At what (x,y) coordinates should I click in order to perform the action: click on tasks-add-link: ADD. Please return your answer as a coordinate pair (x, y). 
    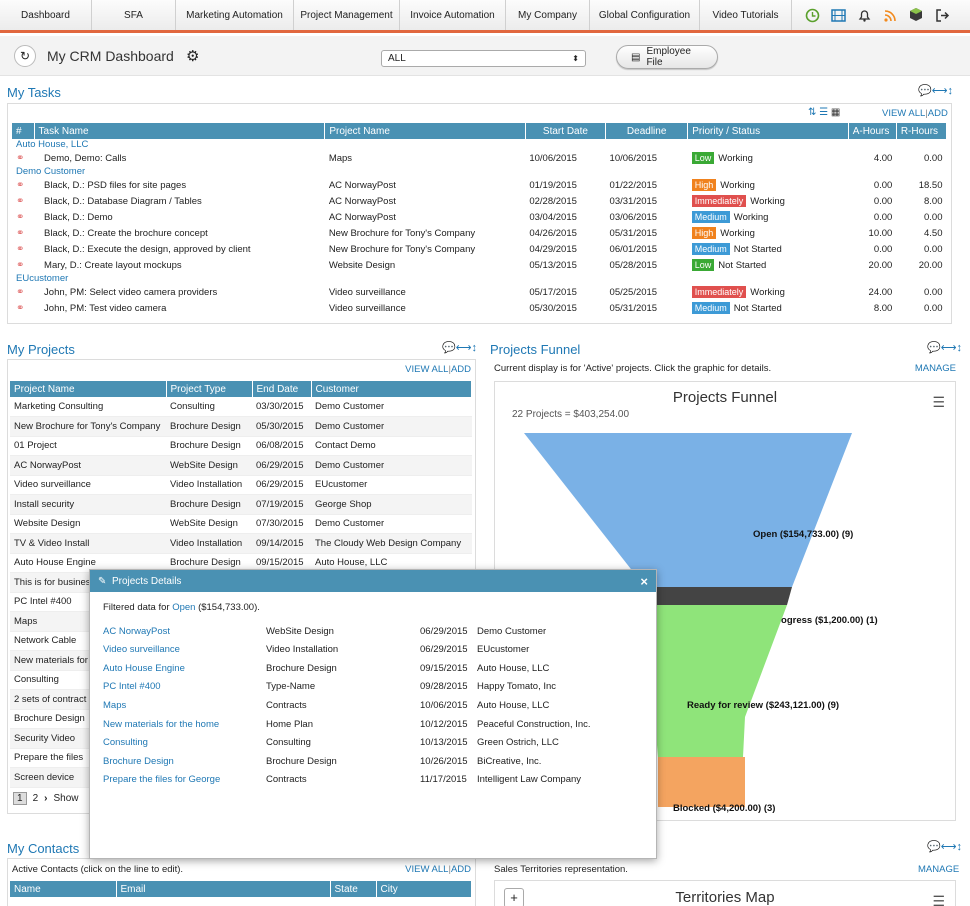
    Looking at the image, I should click on (937, 113).